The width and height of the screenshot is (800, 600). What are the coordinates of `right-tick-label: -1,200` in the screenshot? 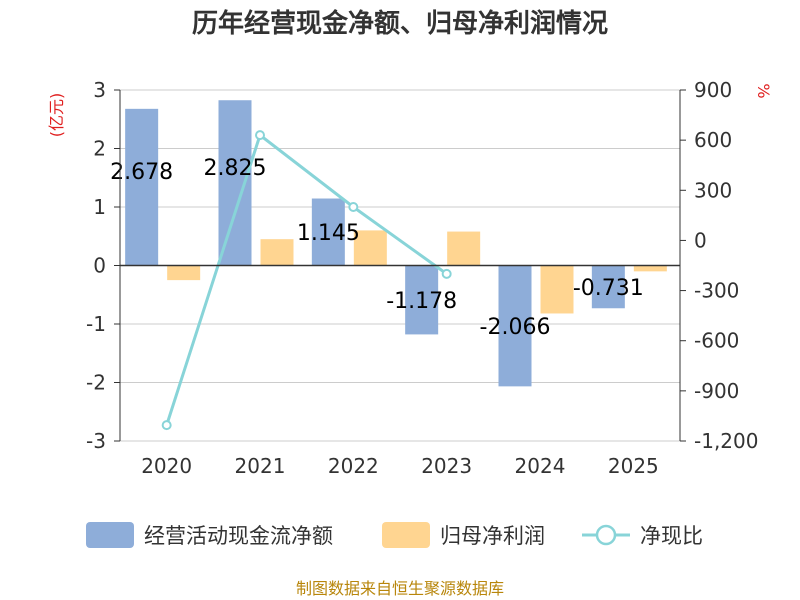 It's located at (726, 441).